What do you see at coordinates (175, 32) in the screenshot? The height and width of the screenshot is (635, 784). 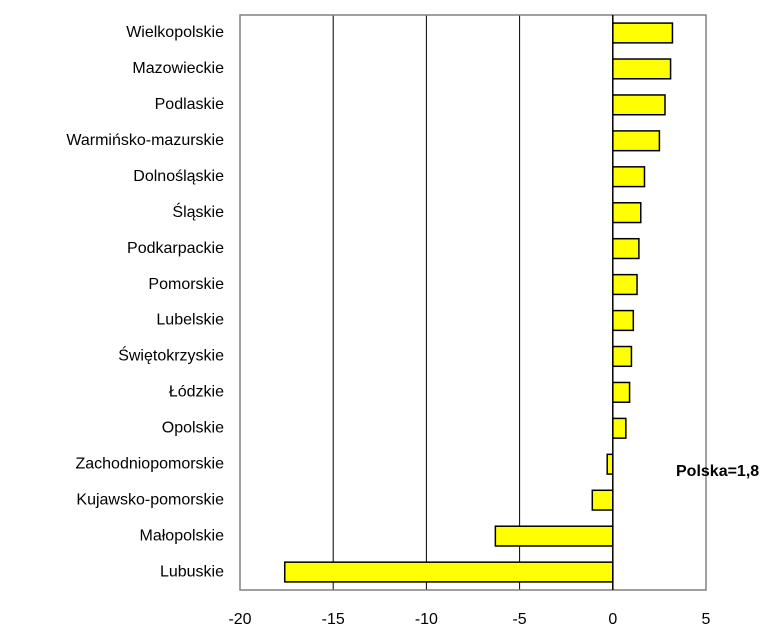 I see `category-label: Wielkopolskie` at bounding box center [175, 32].